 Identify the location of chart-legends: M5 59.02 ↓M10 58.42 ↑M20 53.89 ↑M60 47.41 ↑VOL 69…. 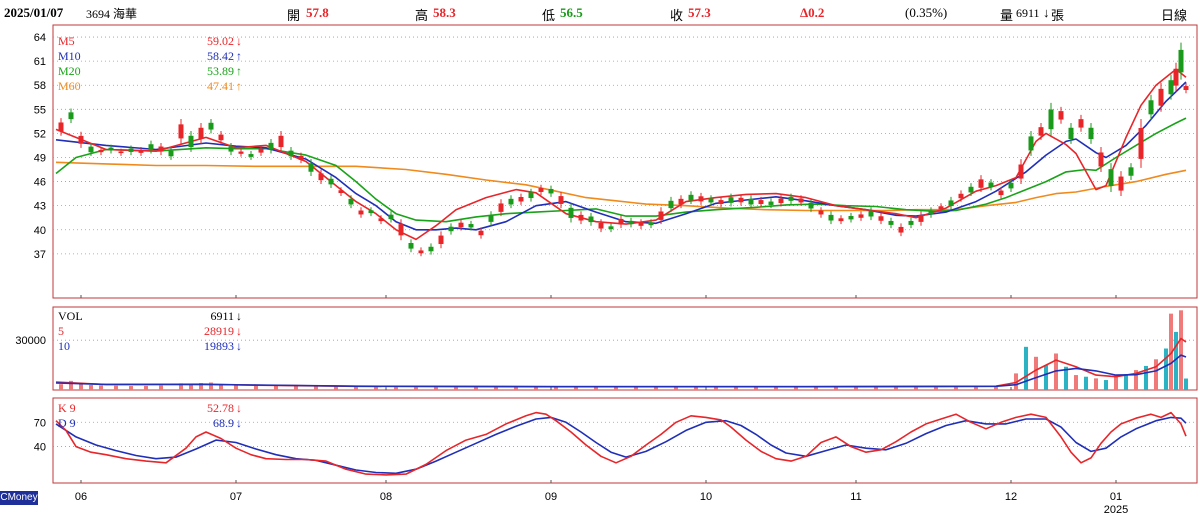
(150, 232).